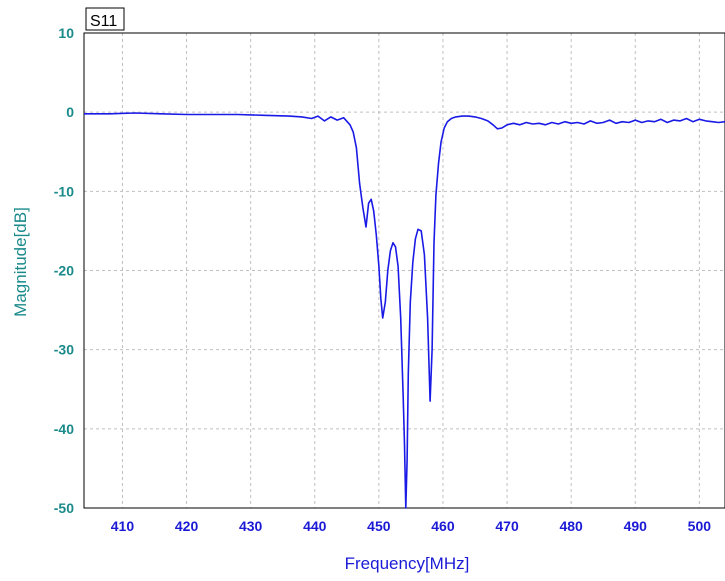 This screenshot has height=581, width=725. I want to click on y-tick-label: -40, so click(64, 429).